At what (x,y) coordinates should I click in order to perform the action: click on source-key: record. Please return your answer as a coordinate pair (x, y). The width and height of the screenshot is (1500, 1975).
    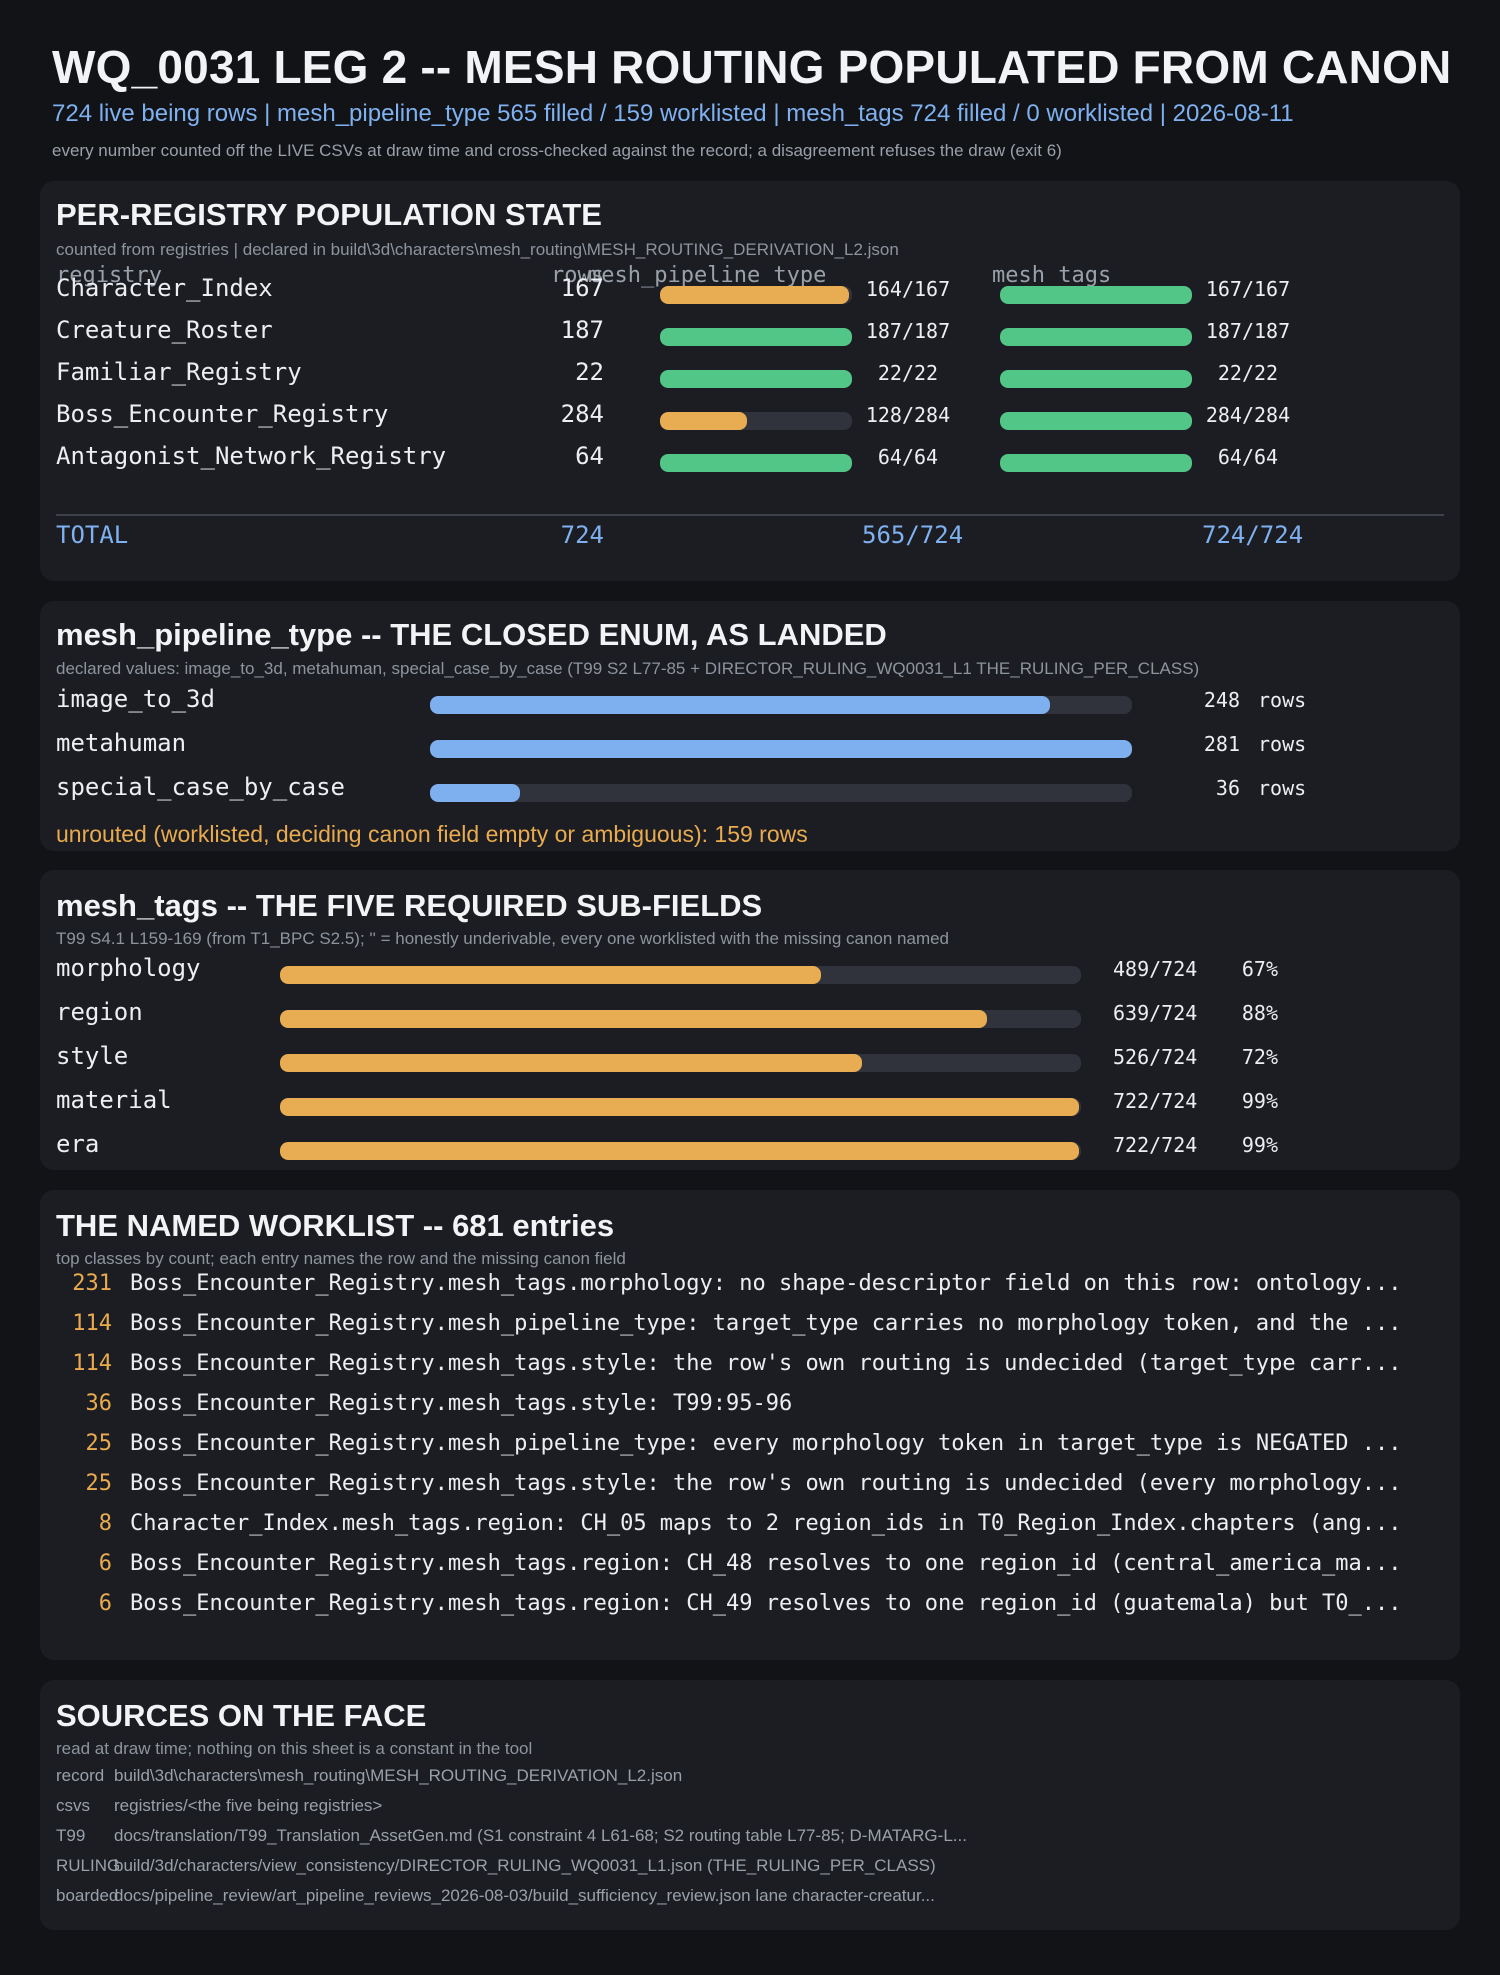
    Looking at the image, I should click on (80, 1775).